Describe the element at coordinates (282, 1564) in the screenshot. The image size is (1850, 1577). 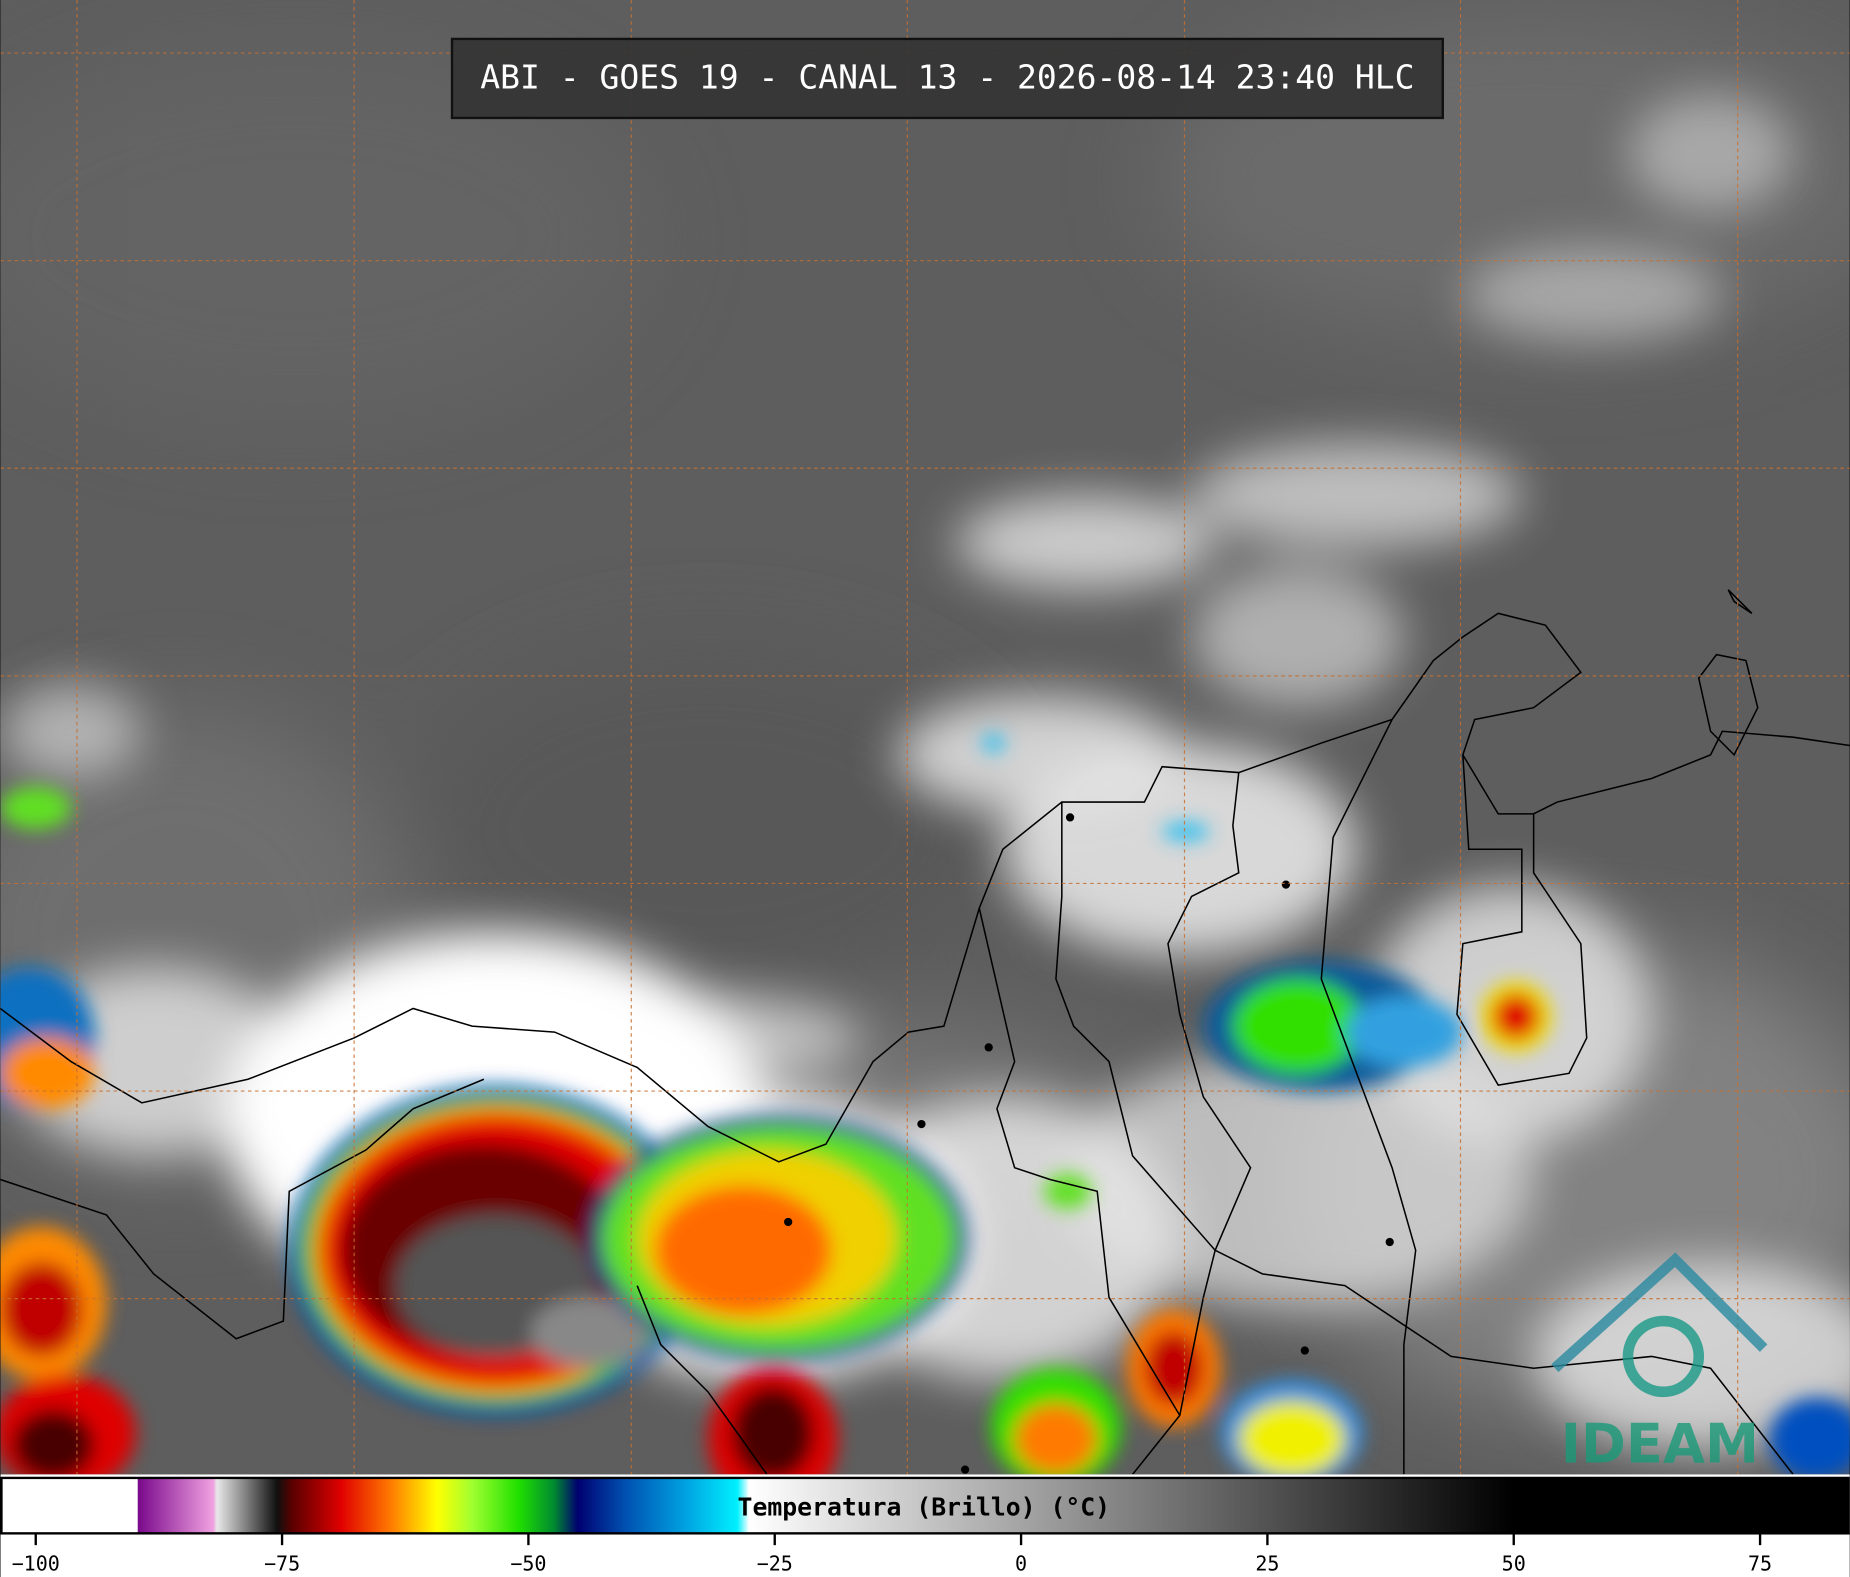
I see `tick-label: −75` at that location.